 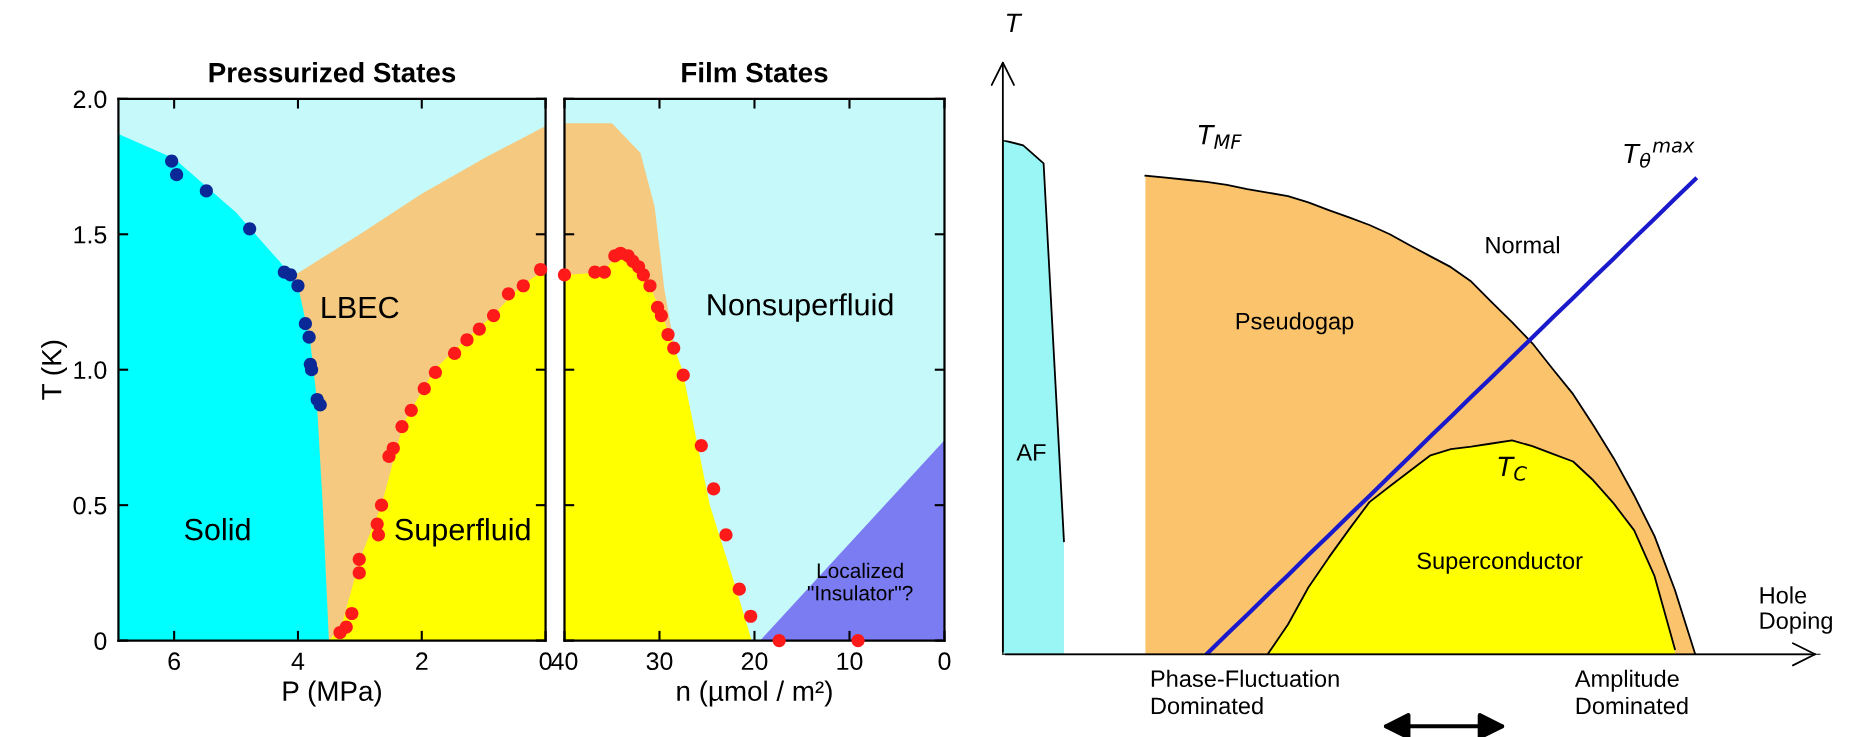 I want to click on annotation: Superfluid, so click(x=462, y=532).